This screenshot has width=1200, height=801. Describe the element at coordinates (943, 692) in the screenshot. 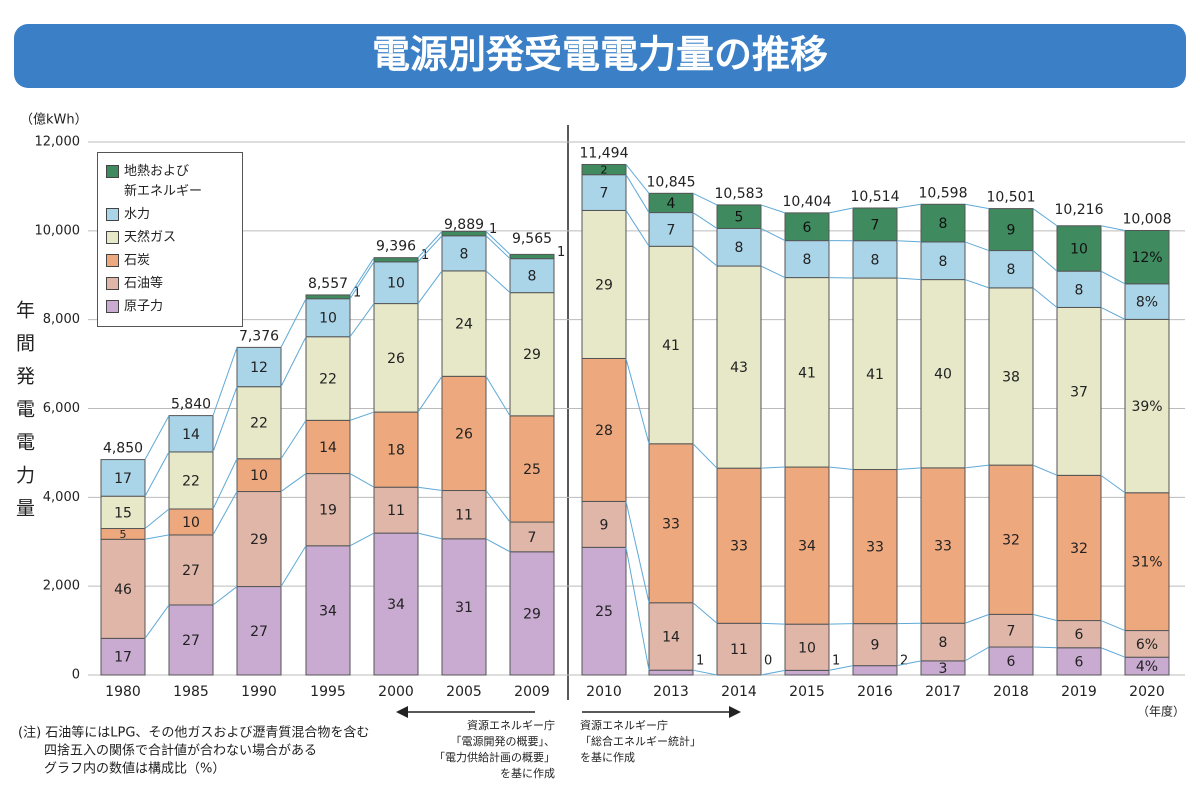

I see `x-tick-label: 2017` at that location.